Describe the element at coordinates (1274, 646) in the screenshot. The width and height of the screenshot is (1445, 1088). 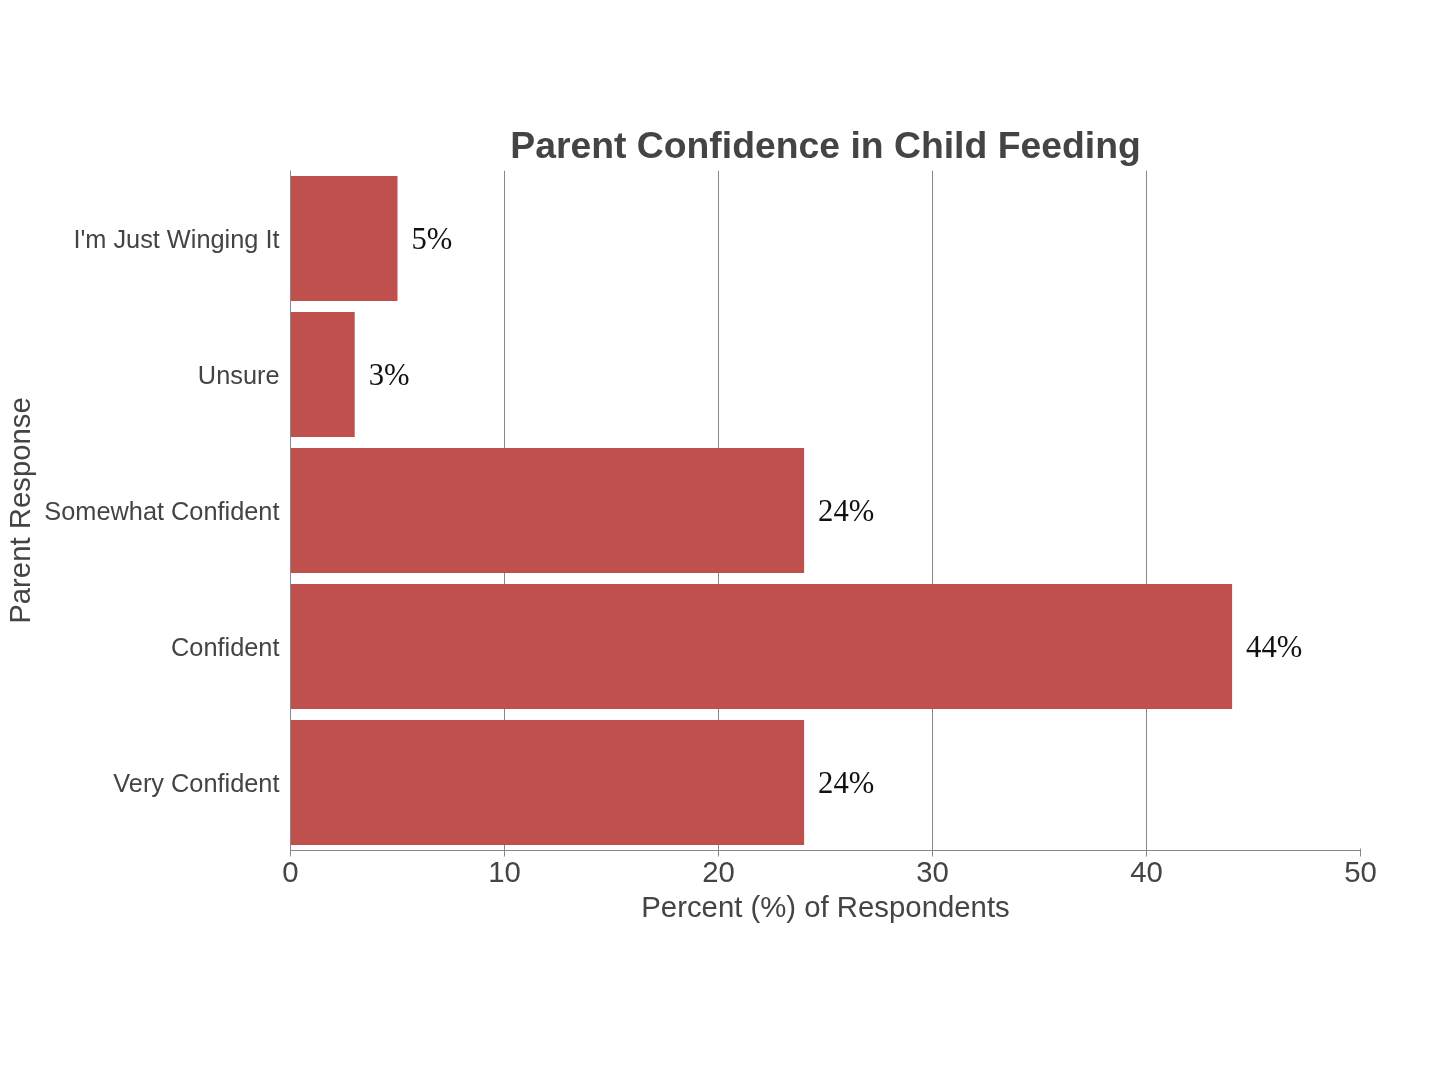
I see `data-label: 44%` at that location.